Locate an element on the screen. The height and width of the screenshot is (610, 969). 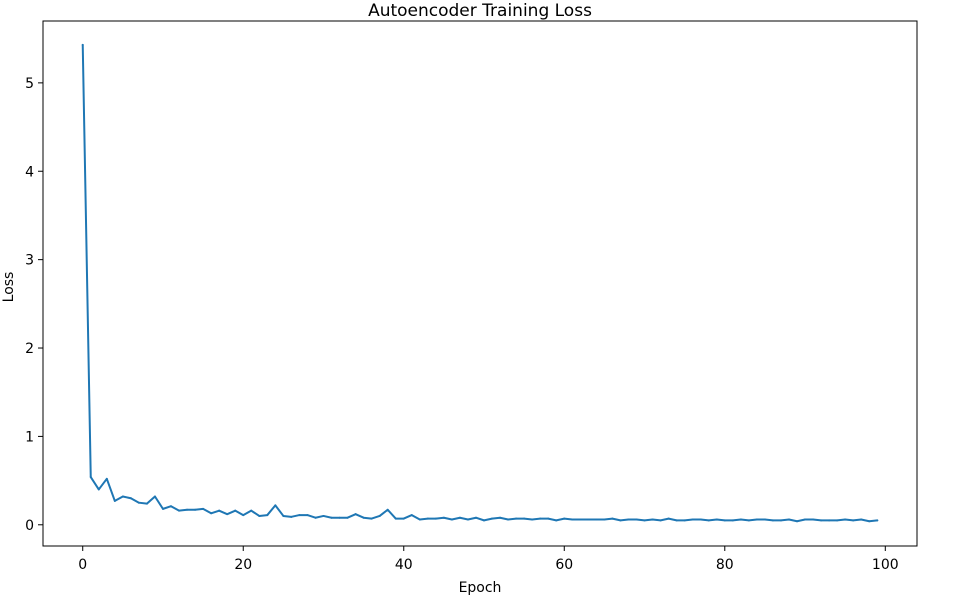
y-tick-label: 5 is located at coordinates (29, 84).